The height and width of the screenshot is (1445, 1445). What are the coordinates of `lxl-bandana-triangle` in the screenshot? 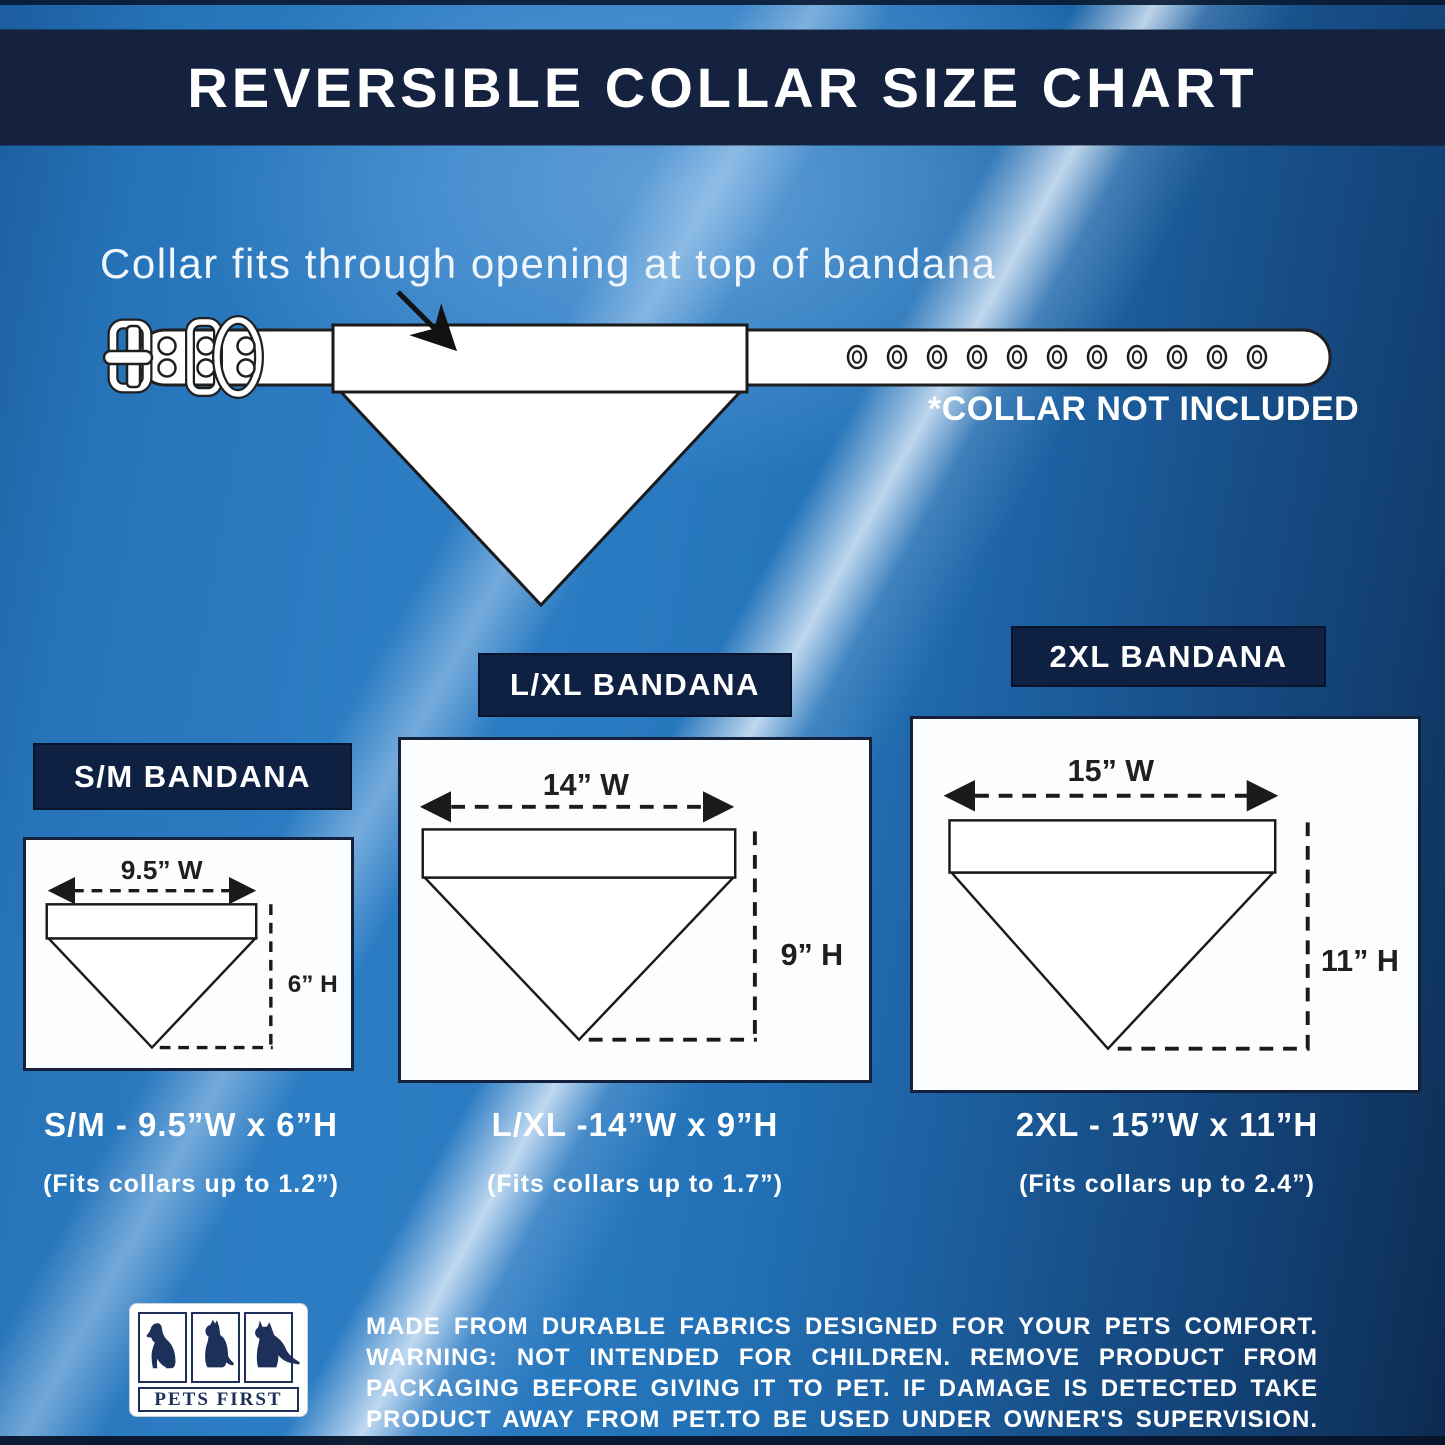 It's located at (579, 959).